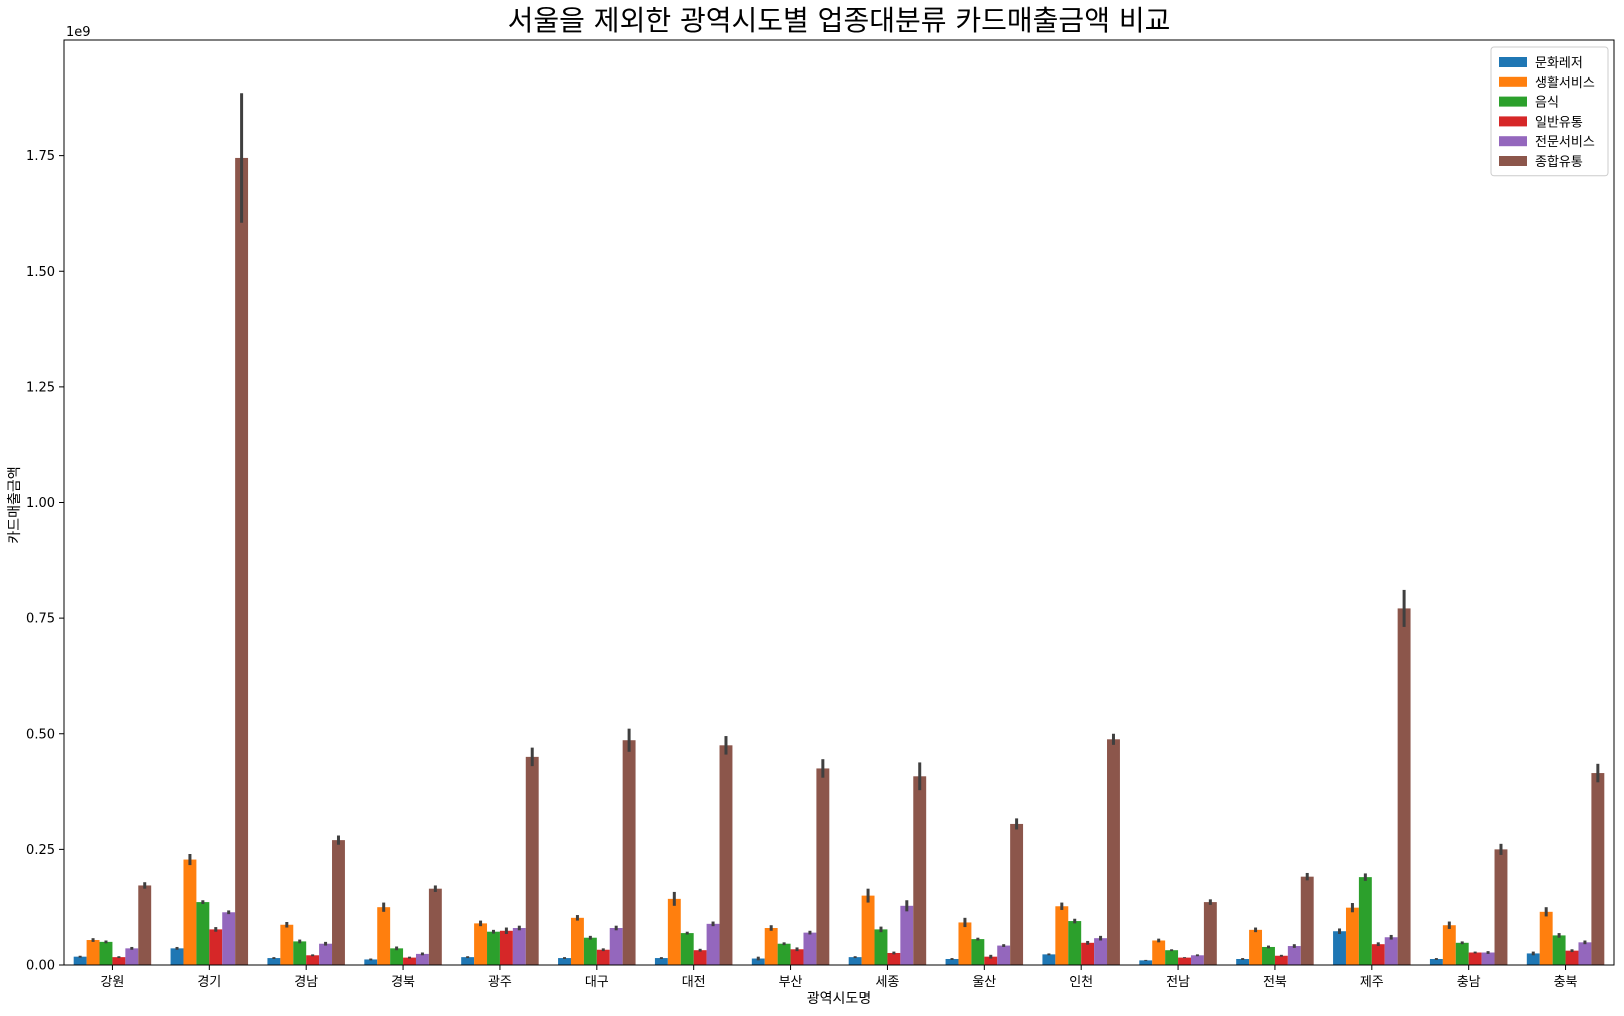 Image resolution: width=1624 pixels, height=1016 pixels. Describe the element at coordinates (1275, 982) in the screenshot. I see `x-tick-label: 전북` at that location.